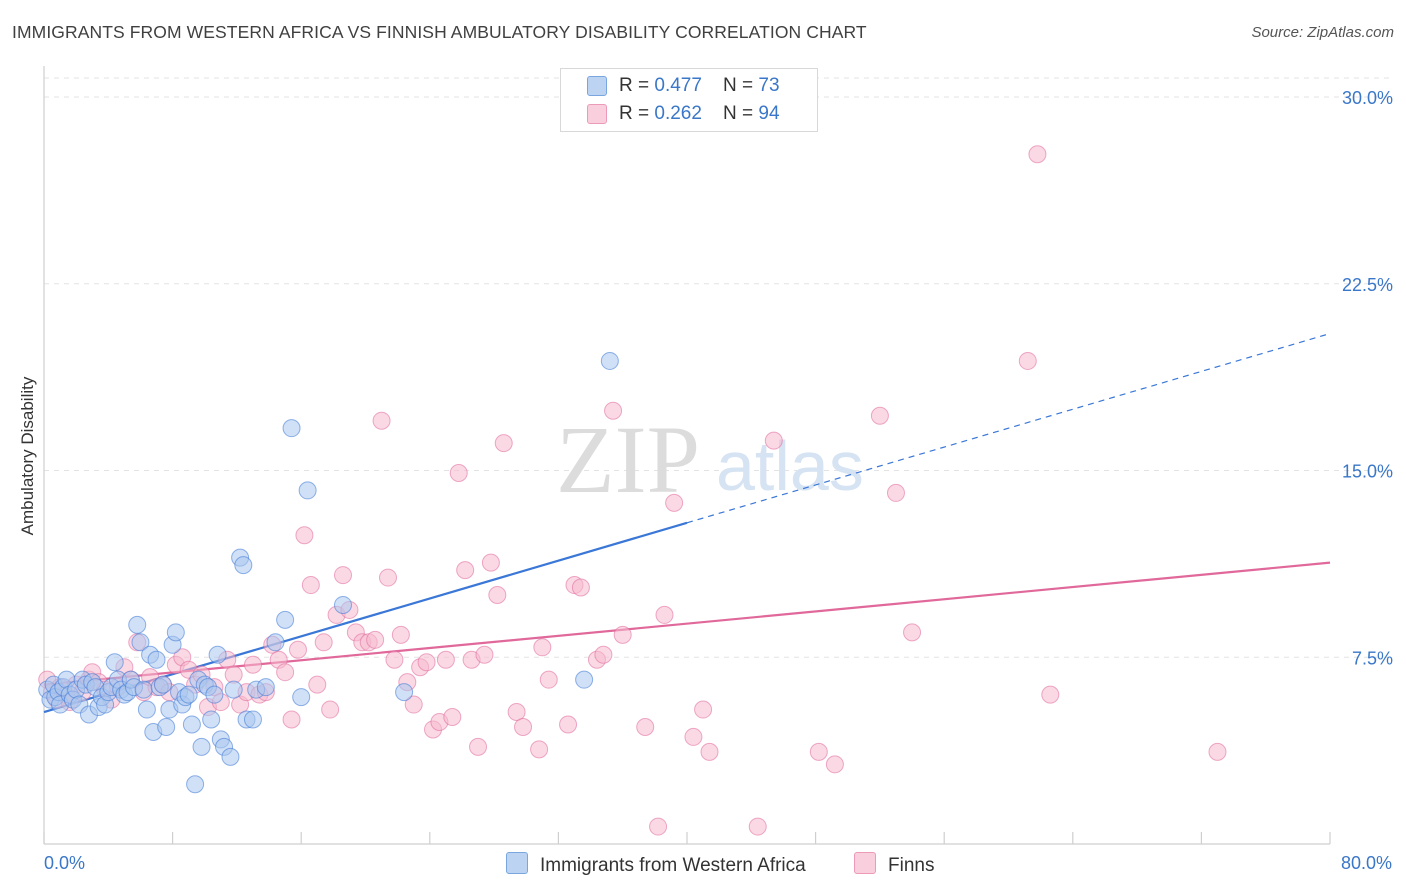 Image resolution: width=1406 pixels, height=892 pixels. I want to click on bottom-legend-swatch-pink, so click(865, 863).